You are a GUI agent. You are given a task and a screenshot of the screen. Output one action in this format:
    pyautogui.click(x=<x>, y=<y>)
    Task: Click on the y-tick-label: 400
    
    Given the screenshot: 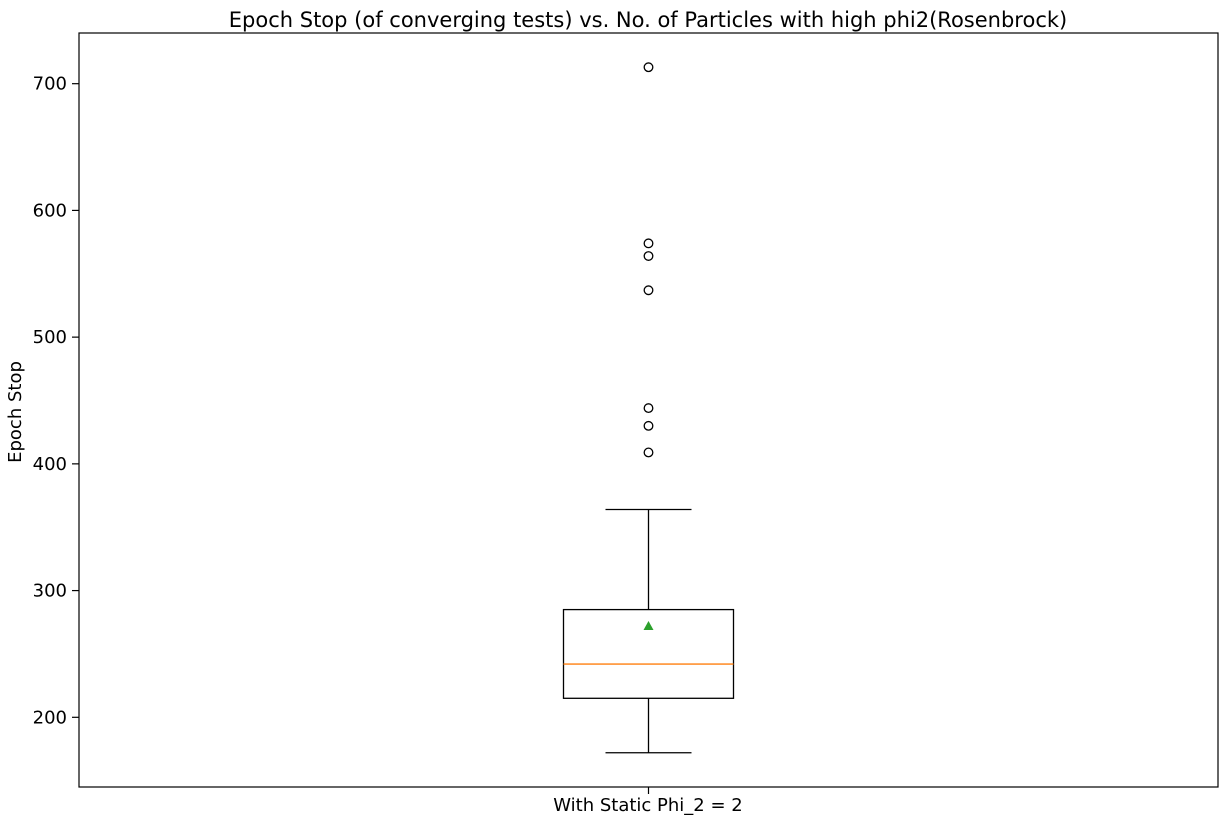 What is the action you would take?
    pyautogui.click(x=50, y=464)
    